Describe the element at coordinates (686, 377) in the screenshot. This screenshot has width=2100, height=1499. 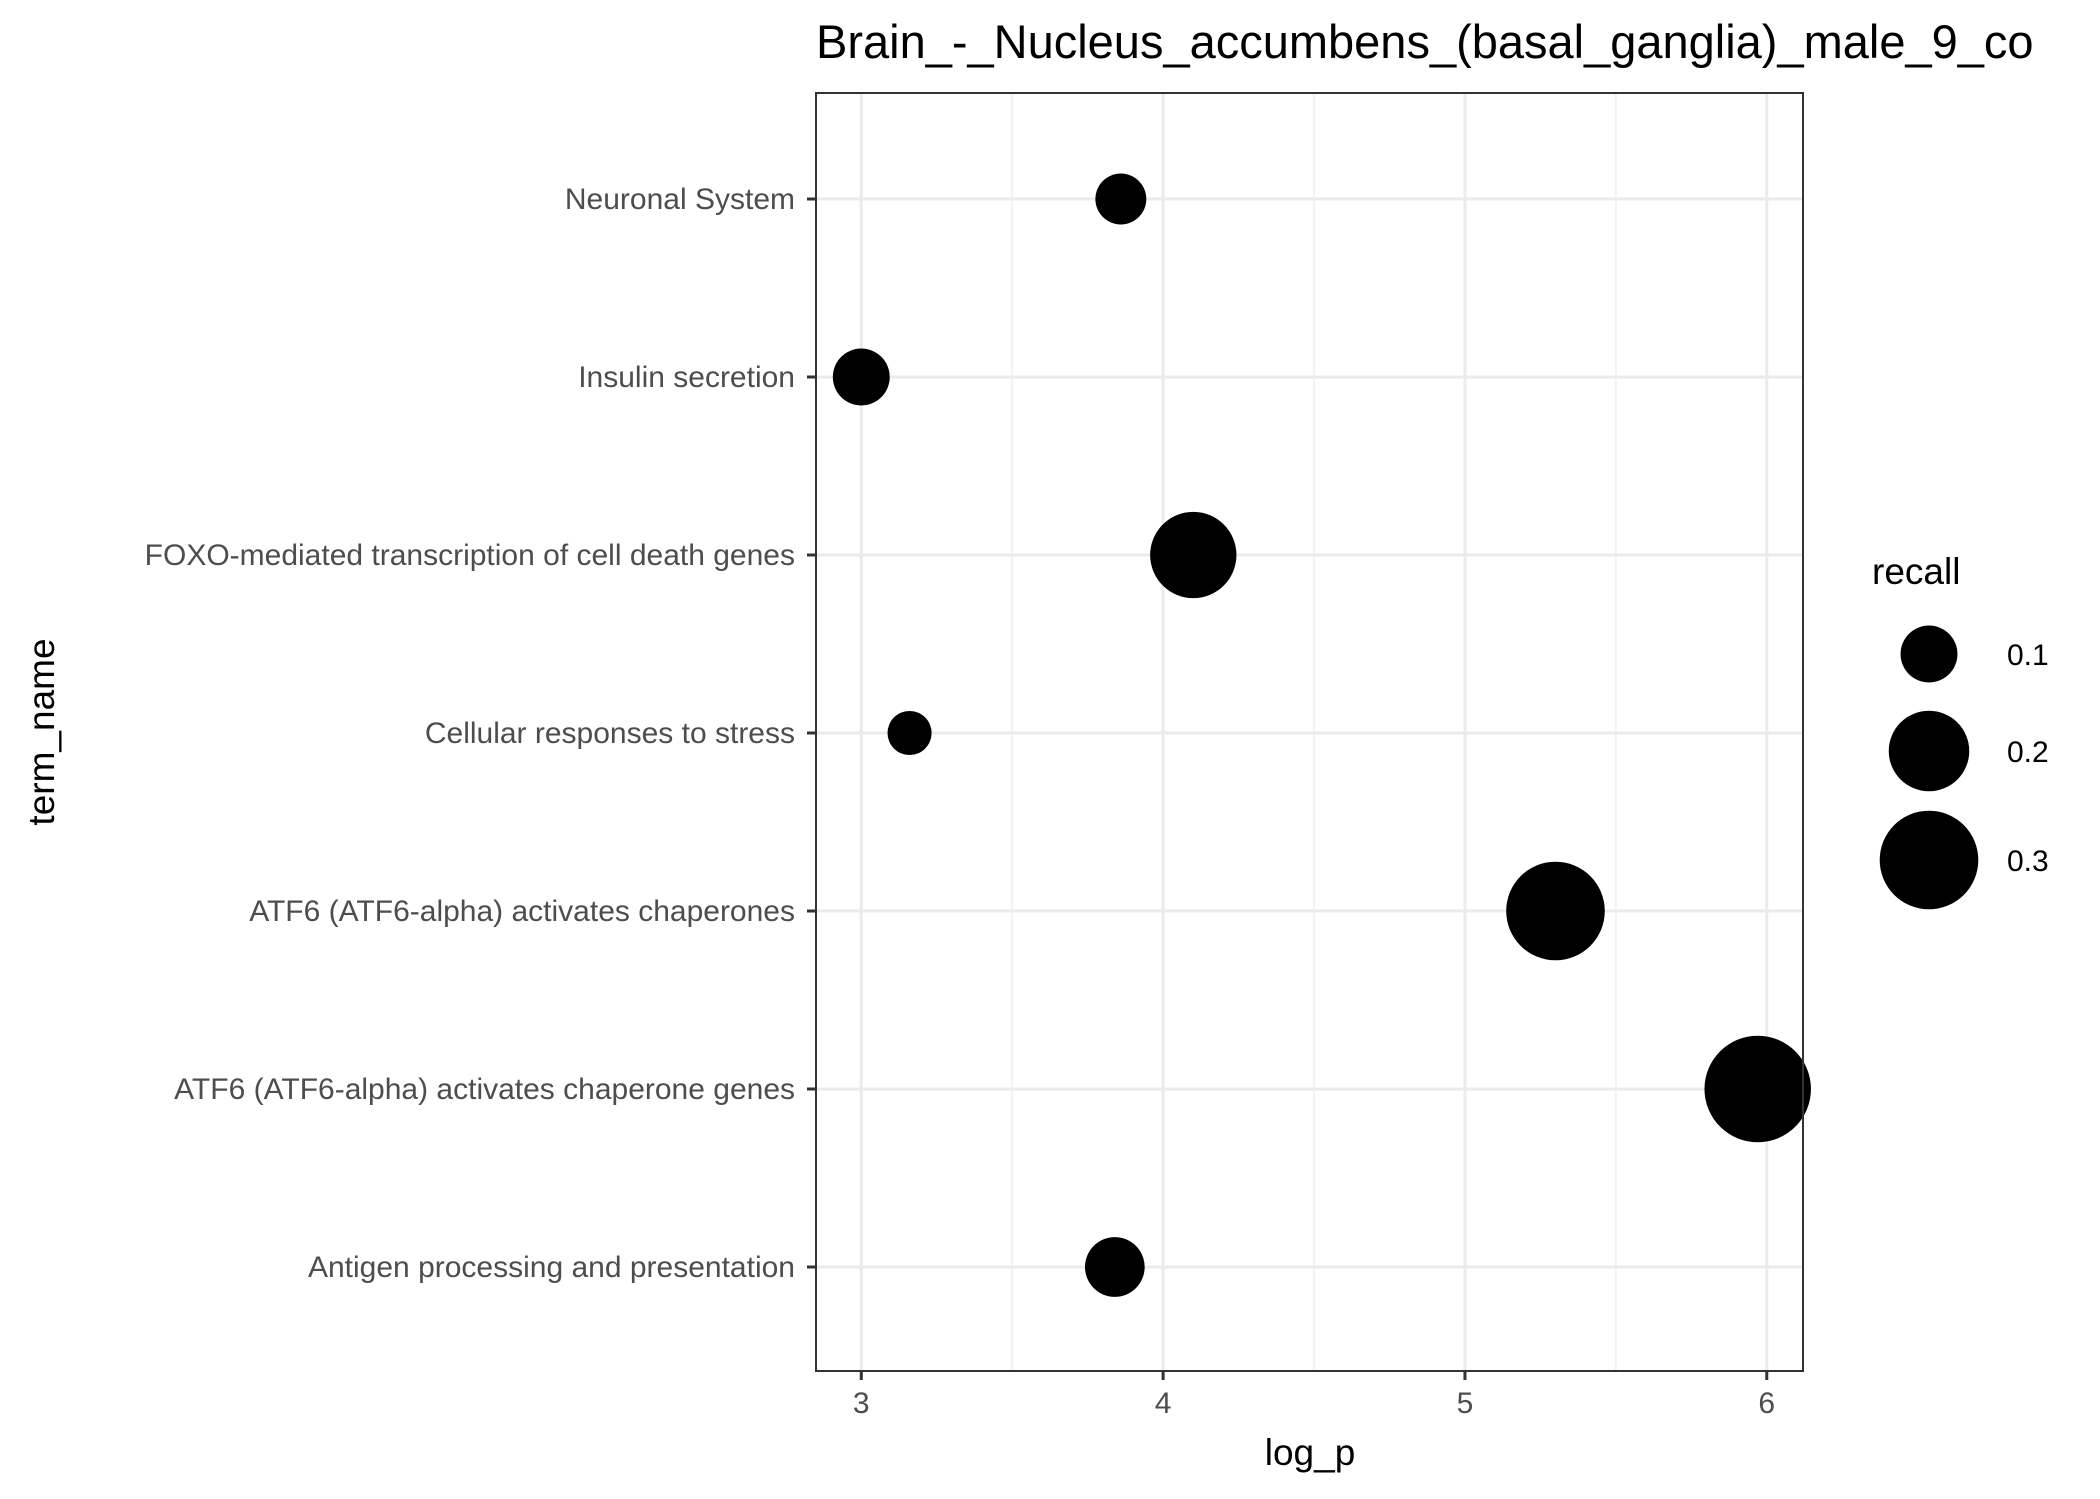
I see `y-tick-label: Insulin secretion` at that location.